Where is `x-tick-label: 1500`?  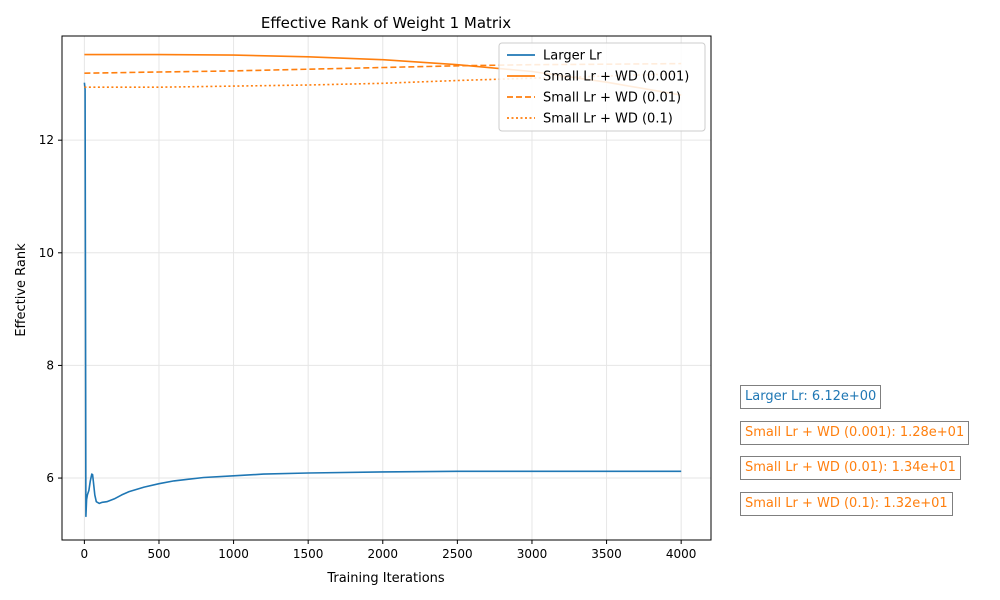
x-tick-label: 1500 is located at coordinates (308, 554).